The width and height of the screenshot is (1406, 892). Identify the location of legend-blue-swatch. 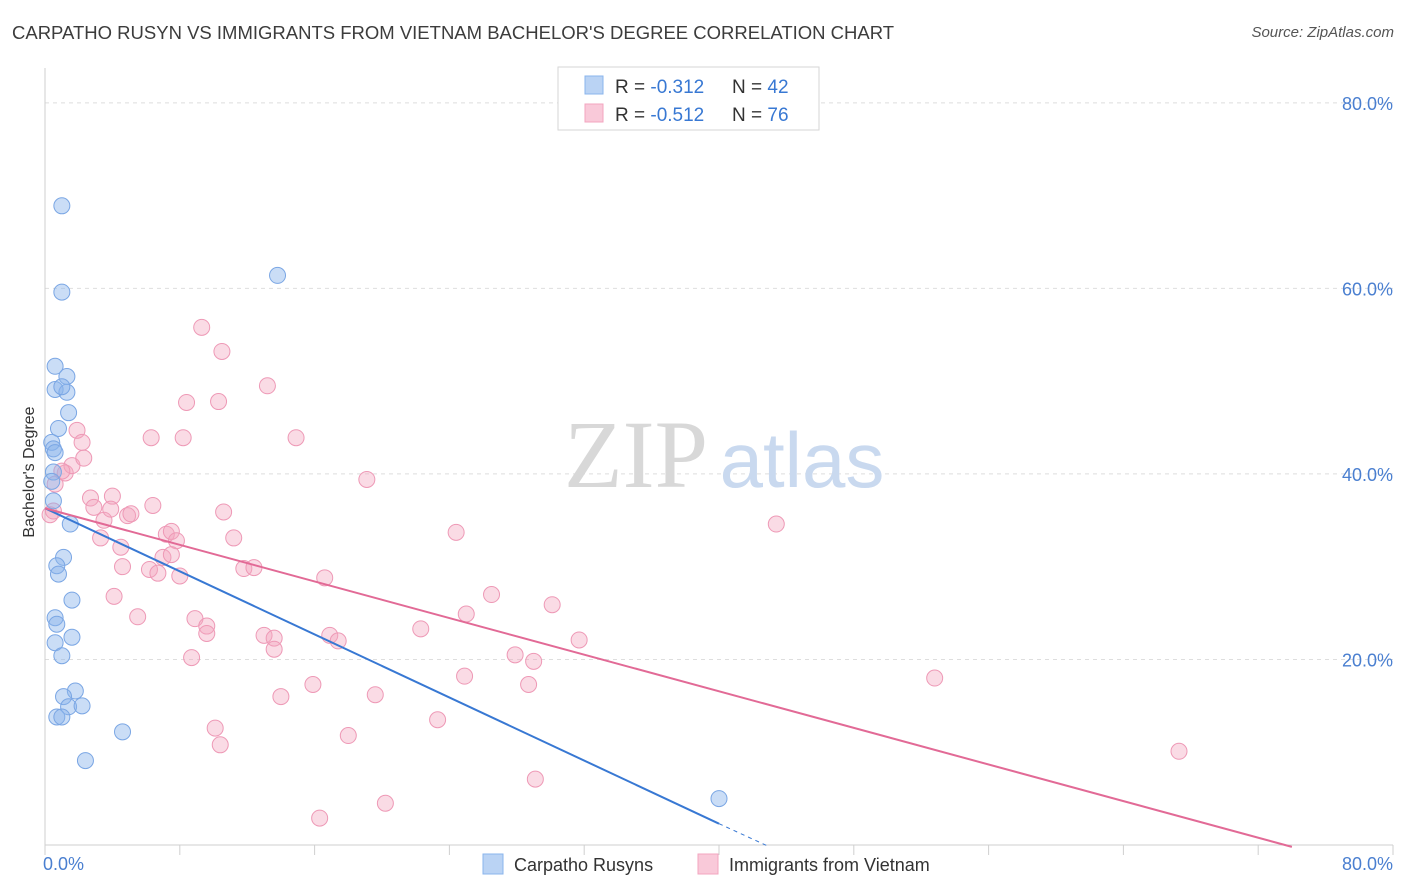
(594, 85).